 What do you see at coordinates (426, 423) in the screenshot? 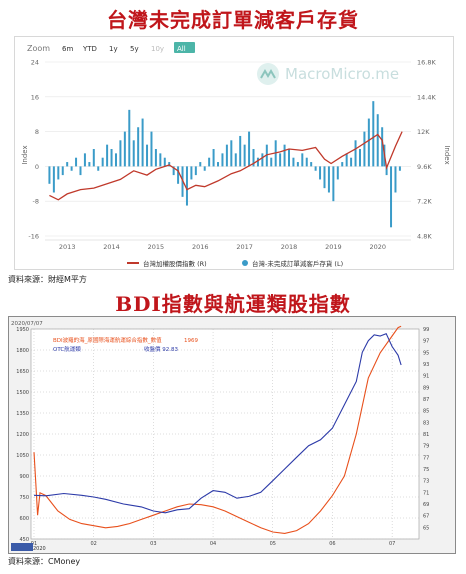
I see `y-right-tick-label: 83` at bounding box center [426, 423].